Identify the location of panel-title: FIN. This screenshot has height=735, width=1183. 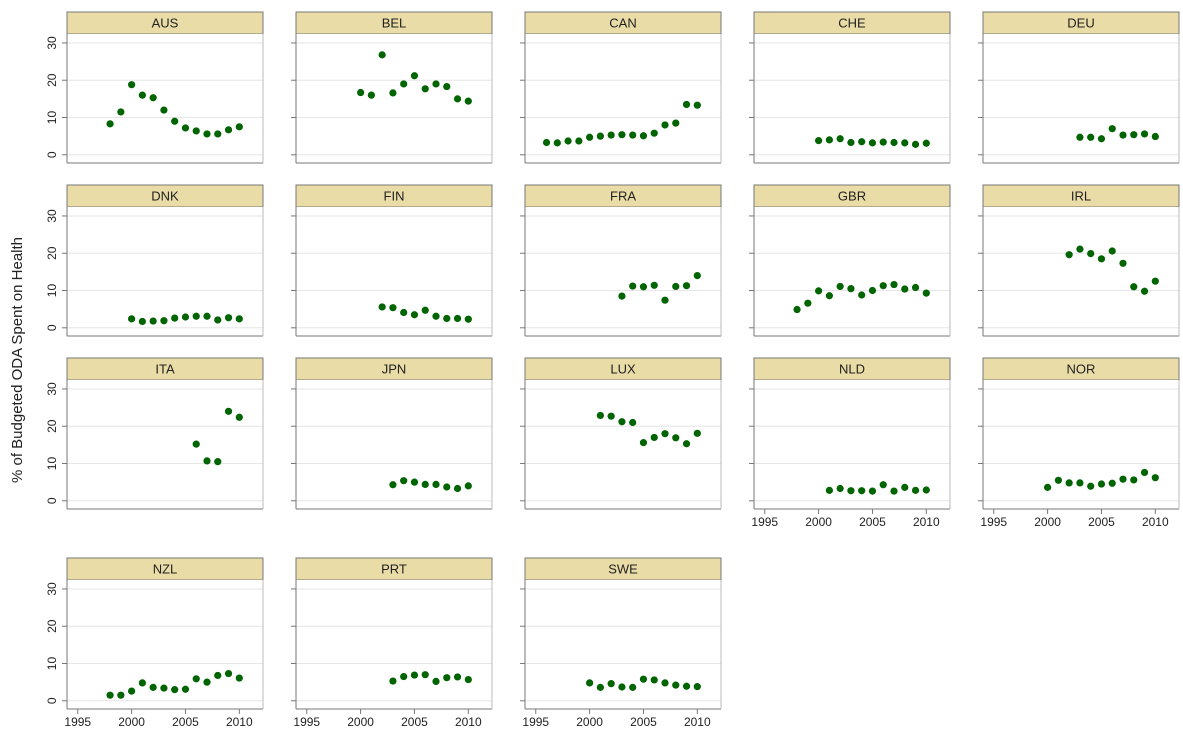
(394, 195).